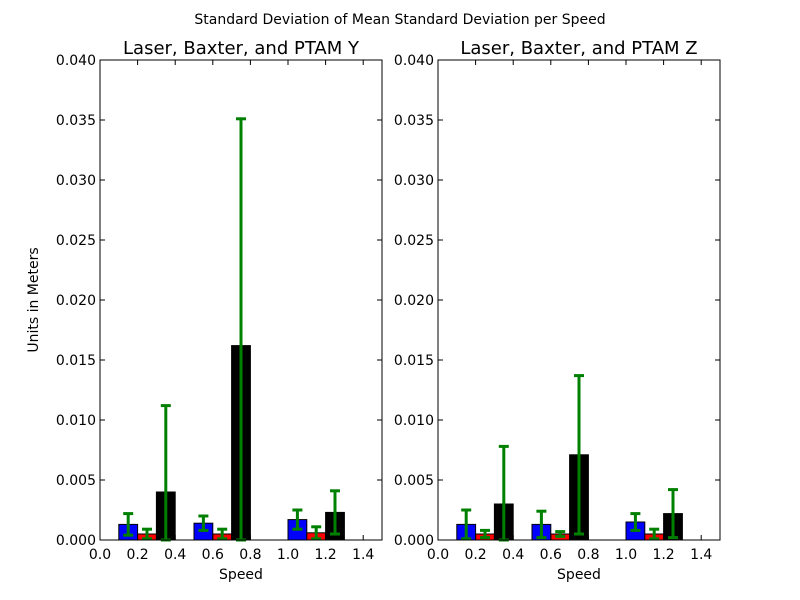 This screenshot has height=600, width=800. What do you see at coordinates (578, 48) in the screenshot?
I see `chart-title: Laser, Baxter, and PTAM Z` at bounding box center [578, 48].